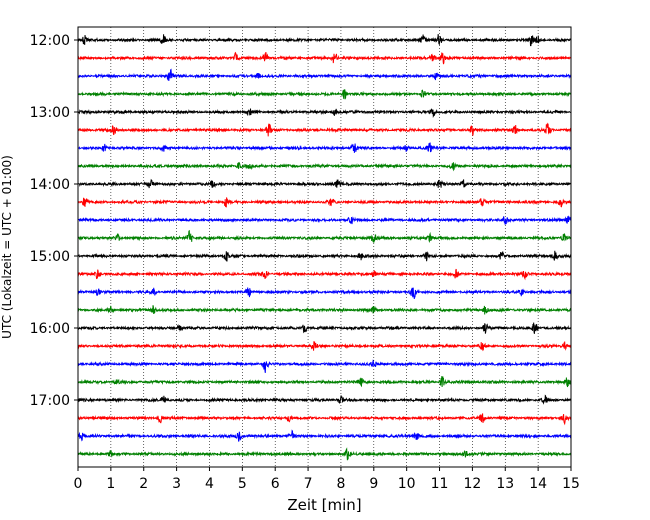  What do you see at coordinates (324, 58) in the screenshot?
I see `trace-12:15` at bounding box center [324, 58].